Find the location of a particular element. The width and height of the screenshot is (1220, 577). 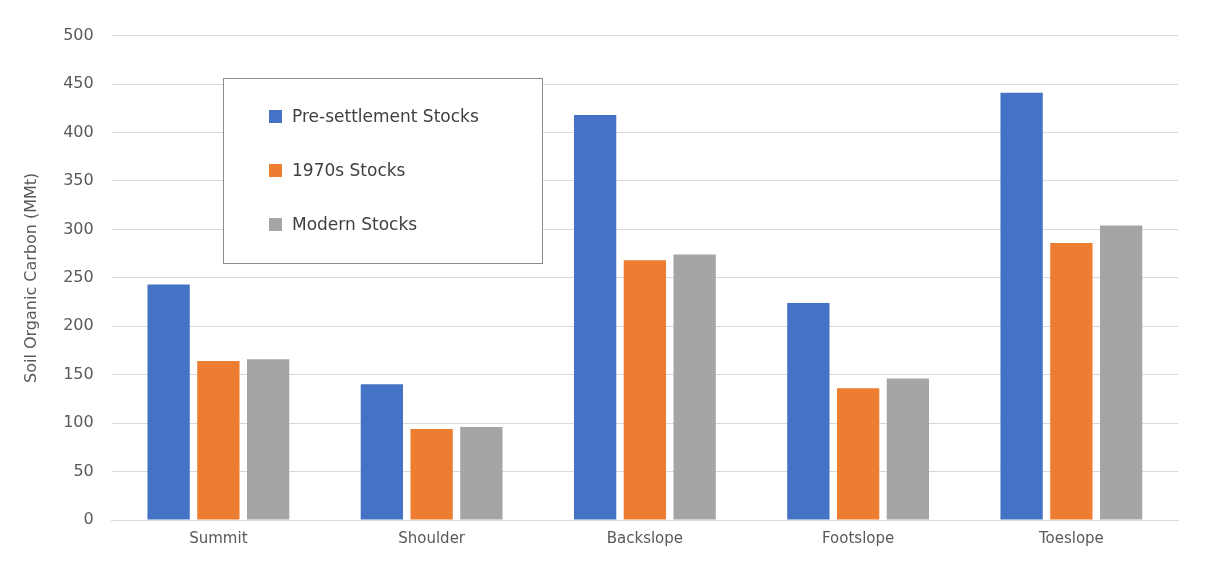

x-tick-label: Shoulder is located at coordinates (432, 537).